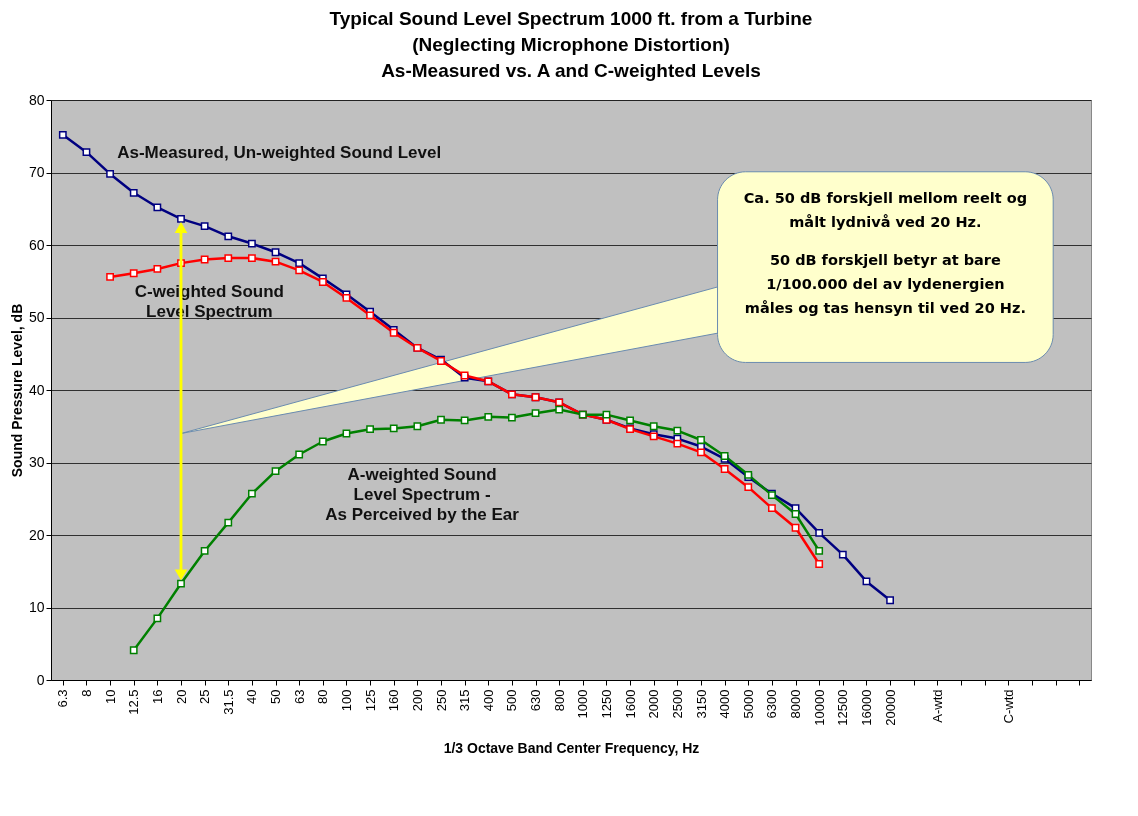 The width and height of the screenshot is (1138, 816). I want to click on x-tick-label: 40, so click(252, 696).